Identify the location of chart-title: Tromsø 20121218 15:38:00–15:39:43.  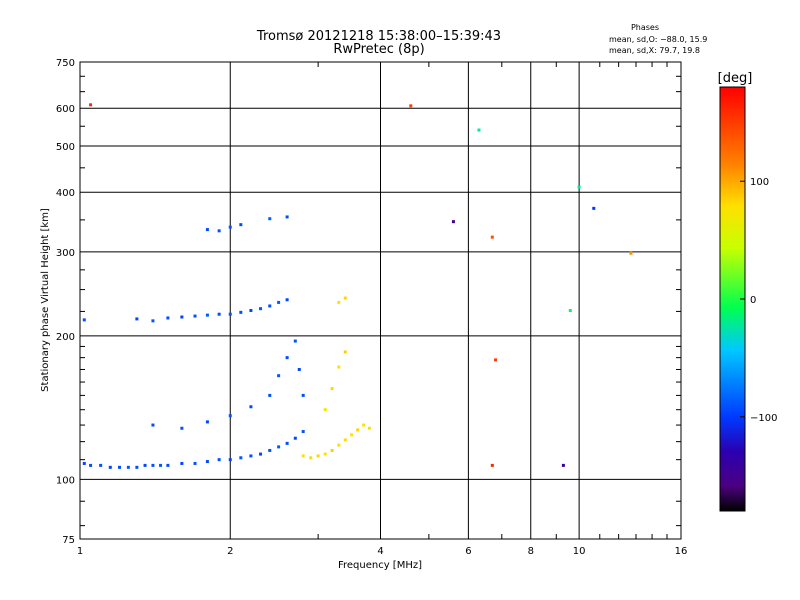
(378, 36).